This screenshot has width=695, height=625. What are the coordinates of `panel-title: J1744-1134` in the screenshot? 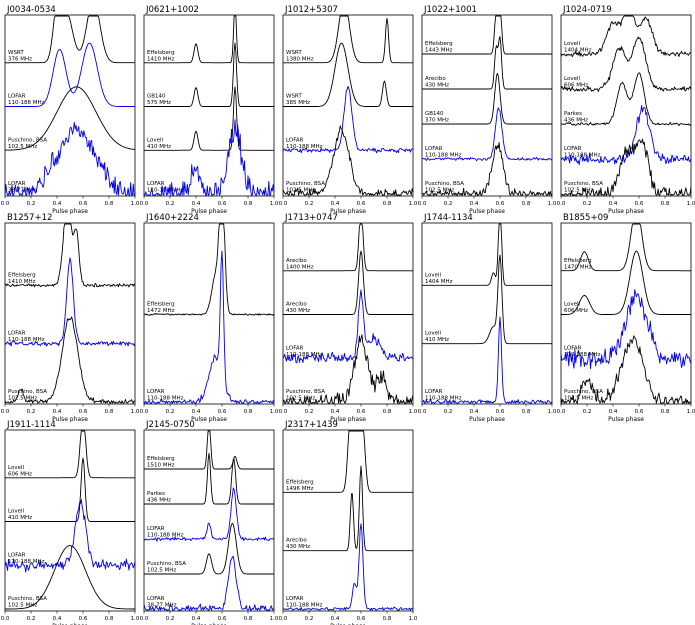 It's located at (448, 218).